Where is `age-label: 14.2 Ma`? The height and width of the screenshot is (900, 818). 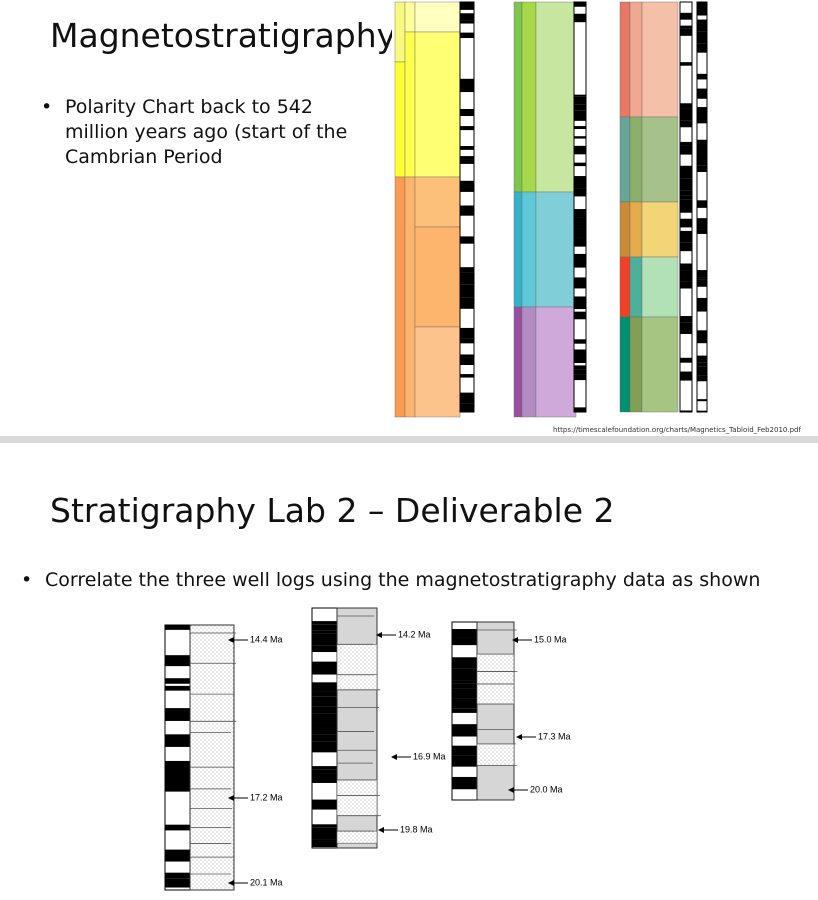 age-label: 14.2 Ma is located at coordinates (414, 634).